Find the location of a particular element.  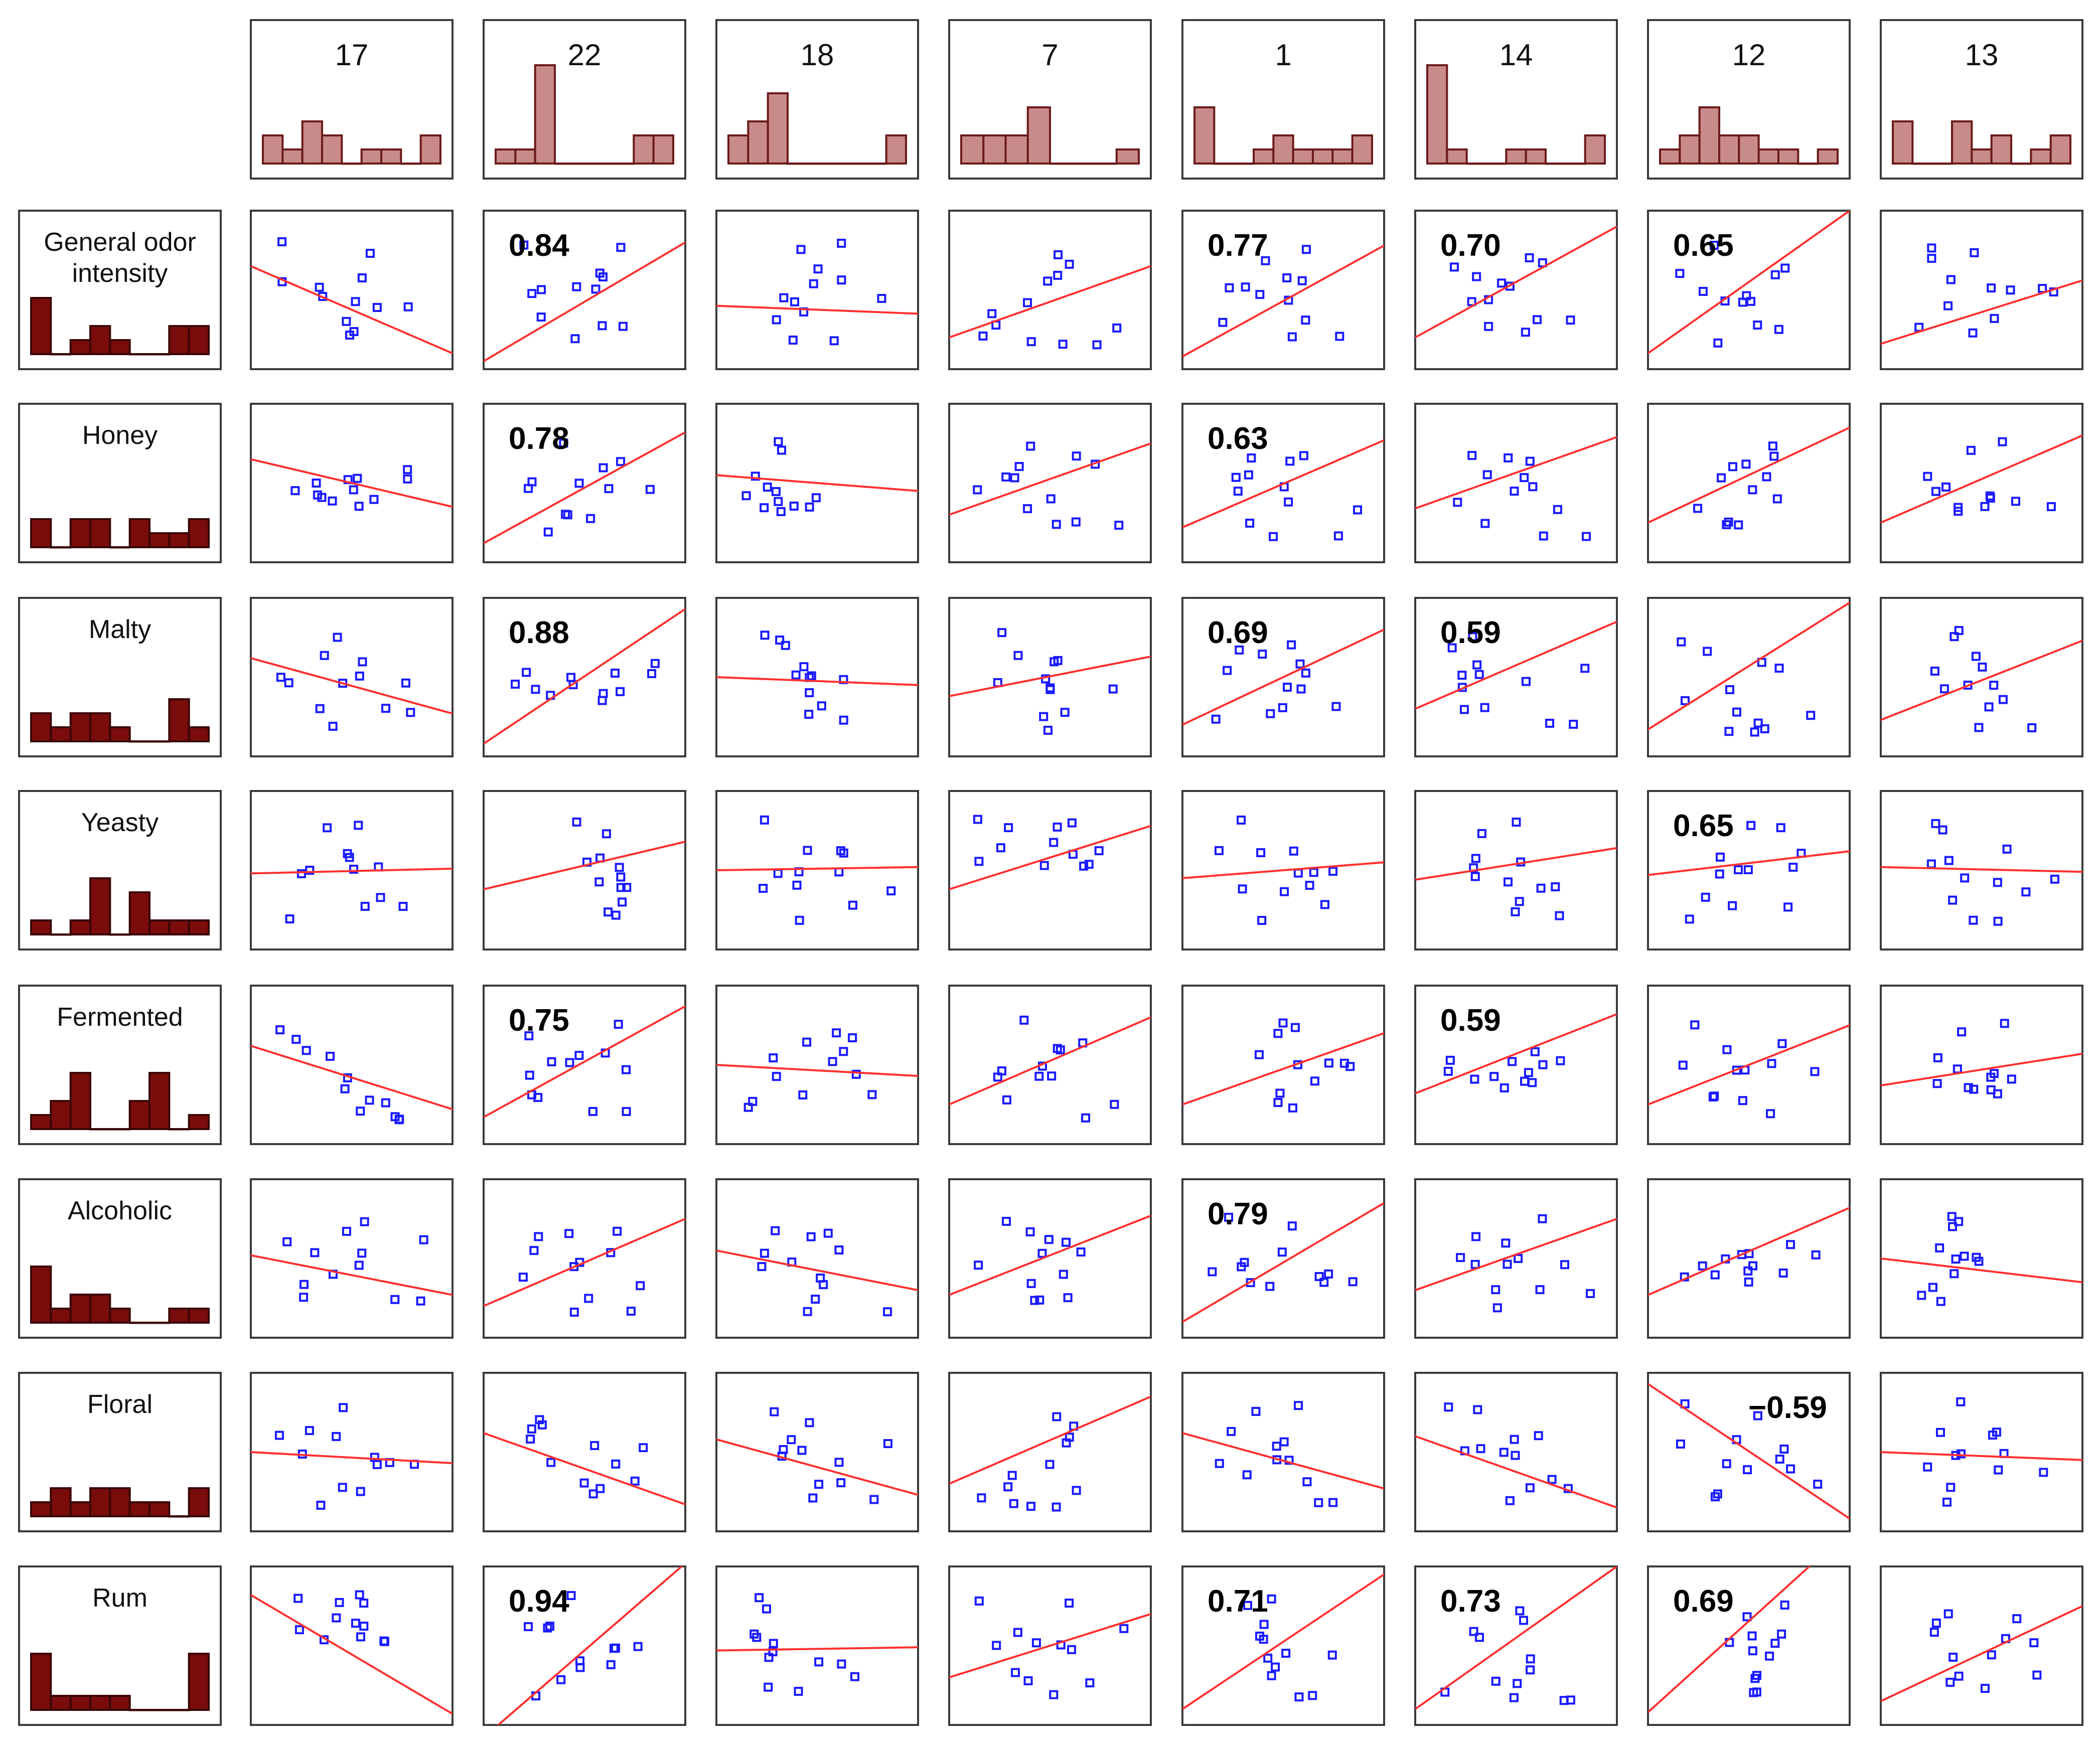

row-header-6: Floral is located at coordinates (120, 1452).